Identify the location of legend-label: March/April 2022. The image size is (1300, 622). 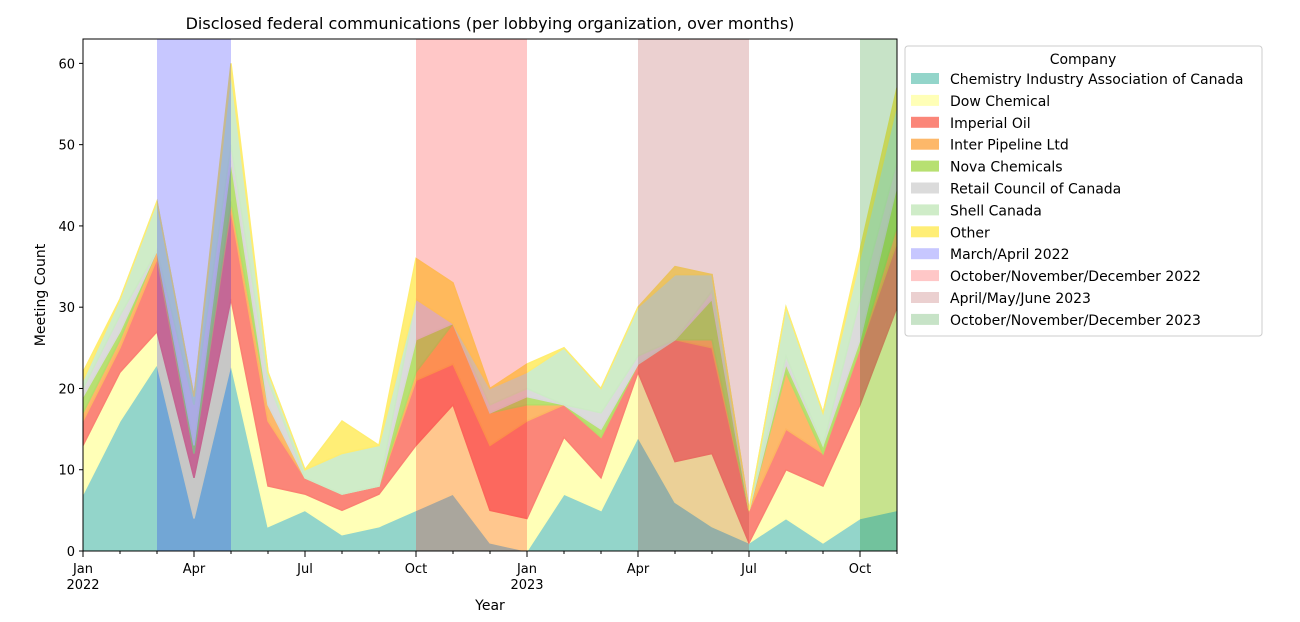
(1009, 255).